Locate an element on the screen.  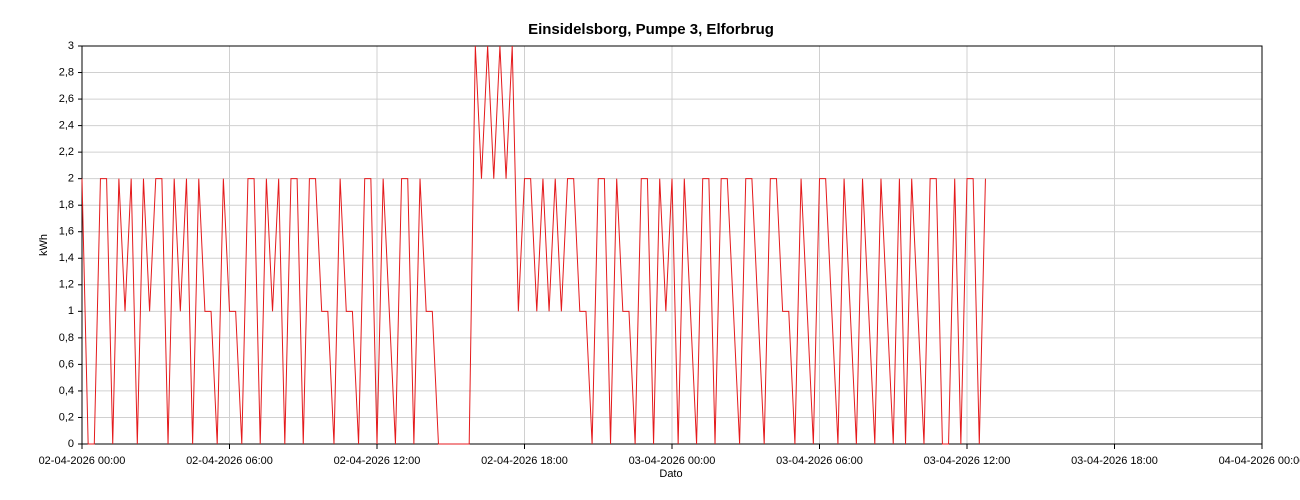
y-tick-label: 2 is located at coordinates (71, 179).